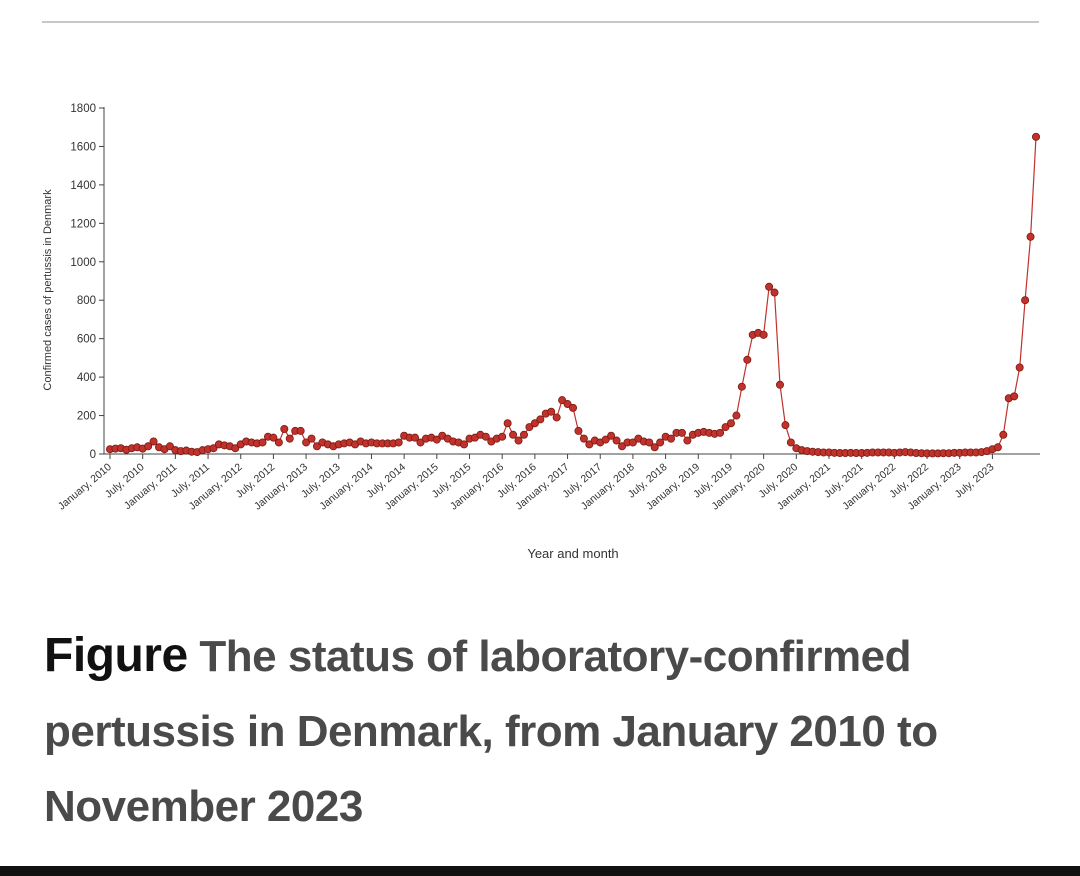  Describe the element at coordinates (572, 553) in the screenshot. I see `x-axis-label: Year and month` at that location.